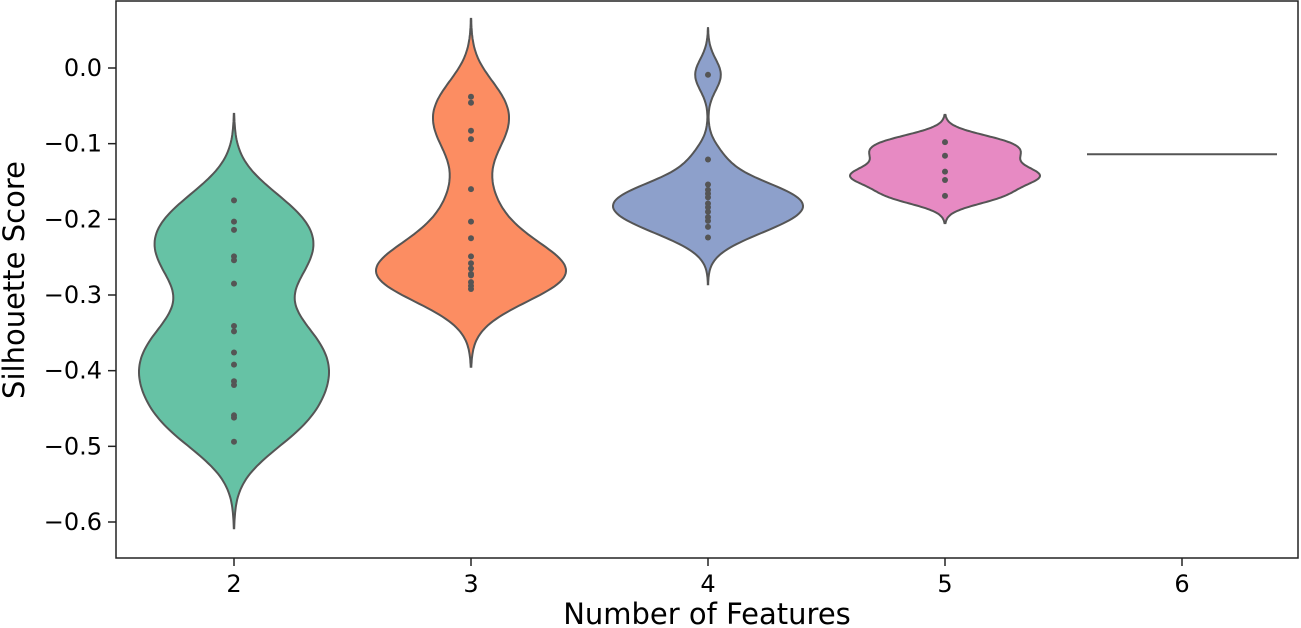  What do you see at coordinates (707, 612) in the screenshot?
I see `x-axis-label: Number of Features` at bounding box center [707, 612].